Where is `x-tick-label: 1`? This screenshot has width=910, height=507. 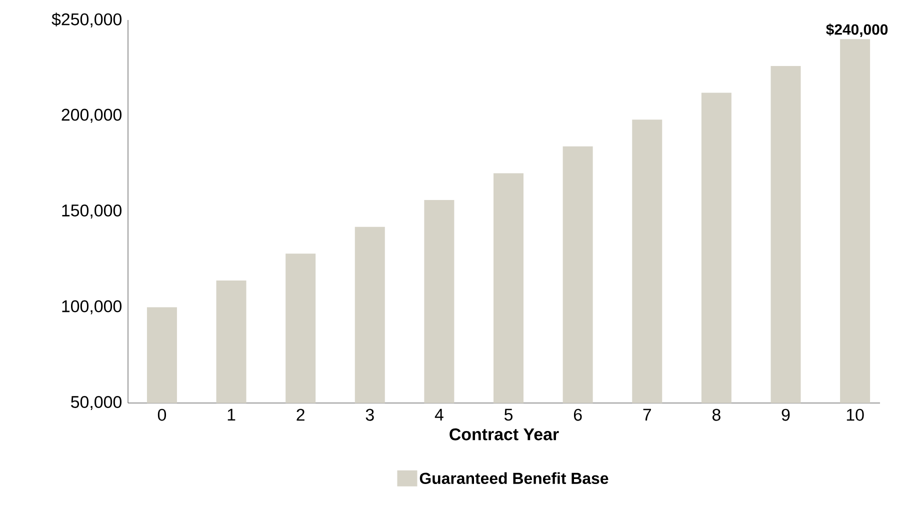 x-tick-label: 1 is located at coordinates (232, 414).